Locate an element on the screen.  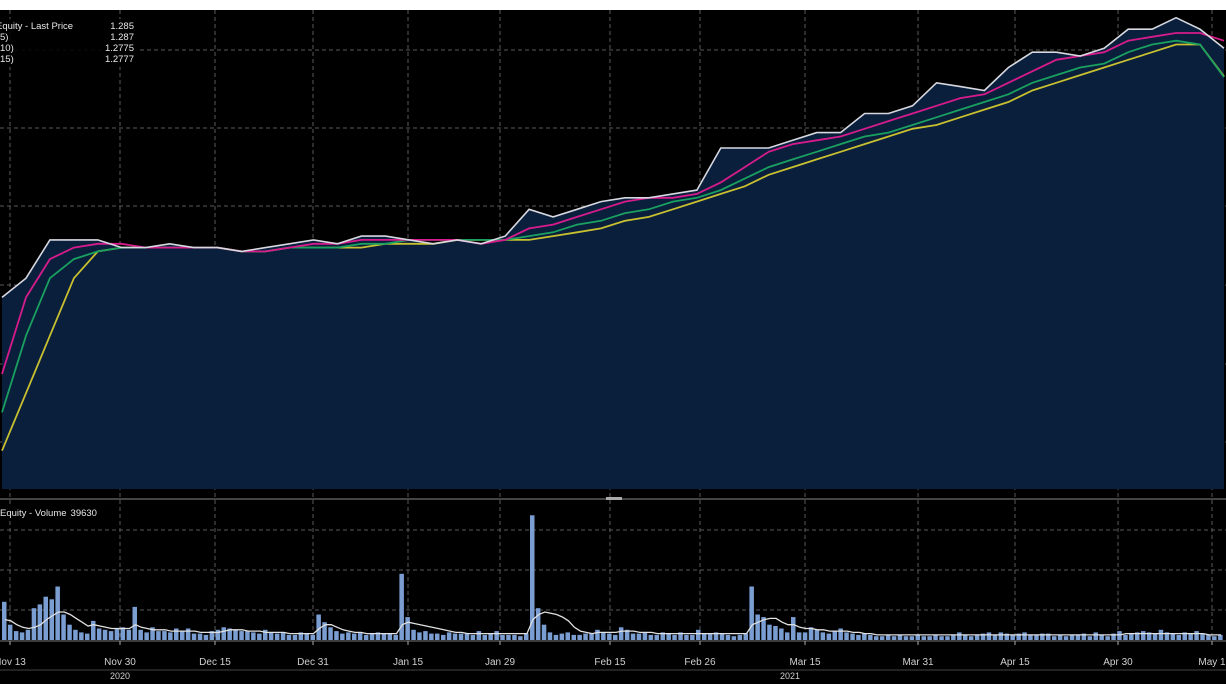
x-tick-label: Nov 13 is located at coordinates (13, 662).